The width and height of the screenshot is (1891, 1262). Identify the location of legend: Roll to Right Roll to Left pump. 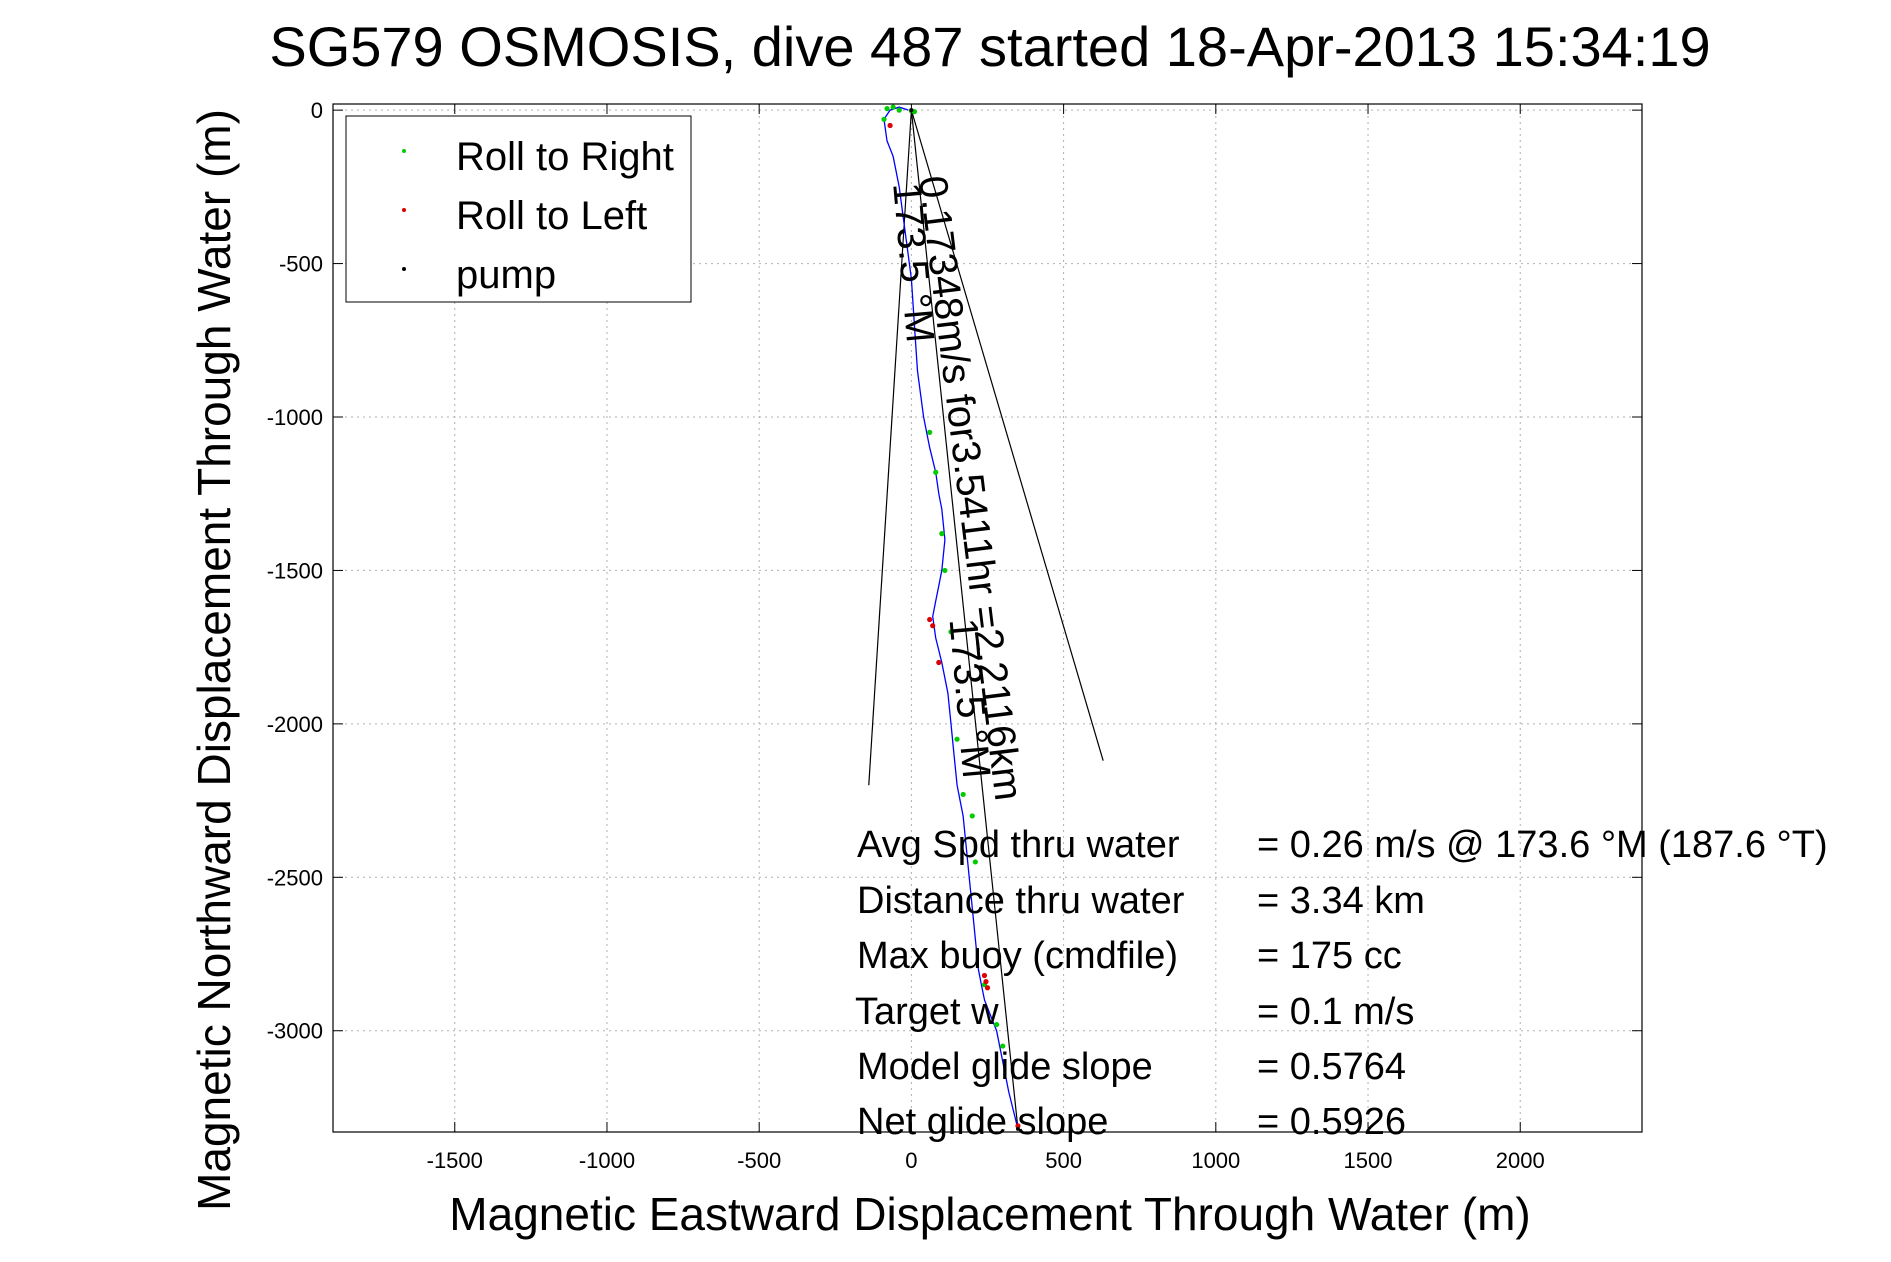
(518, 209).